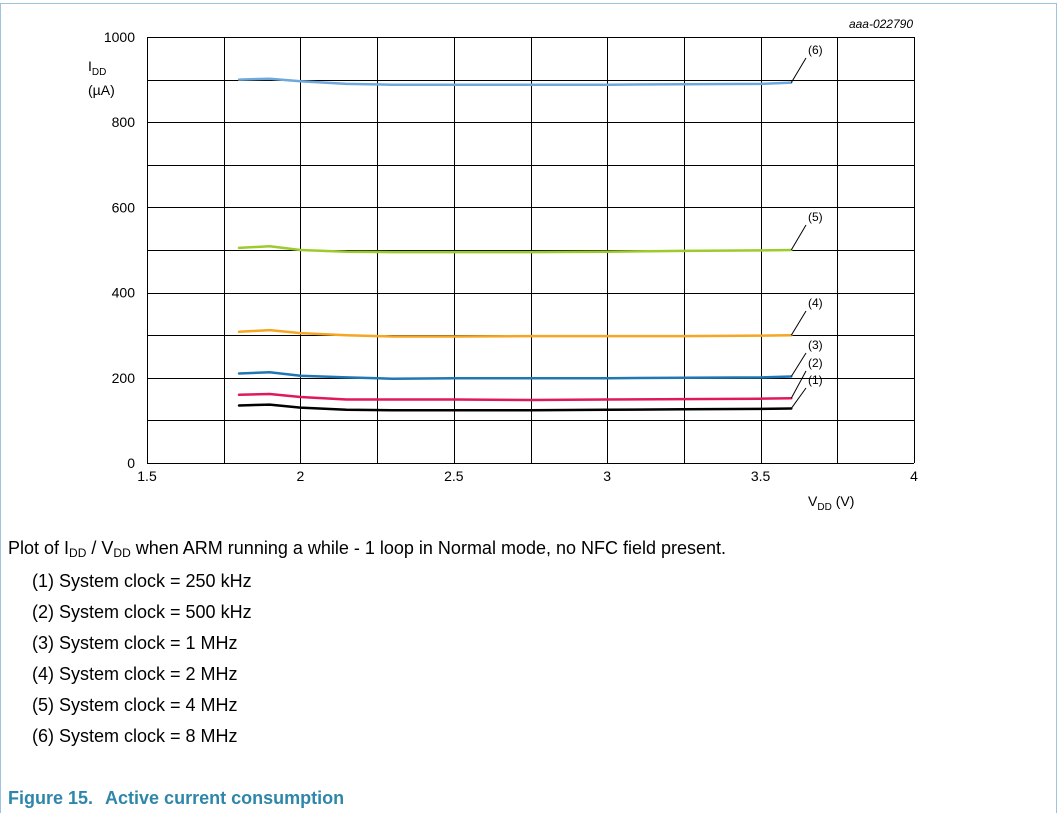 This screenshot has width=1063, height=813. What do you see at coordinates (135, 705) in the screenshot?
I see `legend-item: (5) System clock = 4 MHz` at bounding box center [135, 705].